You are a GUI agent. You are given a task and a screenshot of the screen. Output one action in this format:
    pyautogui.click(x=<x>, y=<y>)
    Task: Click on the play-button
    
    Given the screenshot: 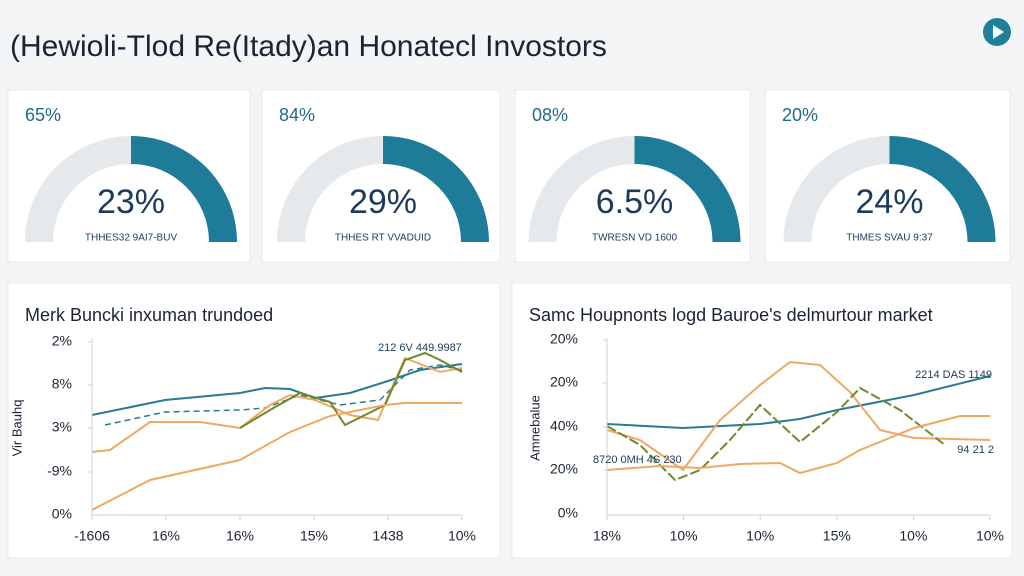 What is the action you would take?
    pyautogui.click(x=997, y=32)
    